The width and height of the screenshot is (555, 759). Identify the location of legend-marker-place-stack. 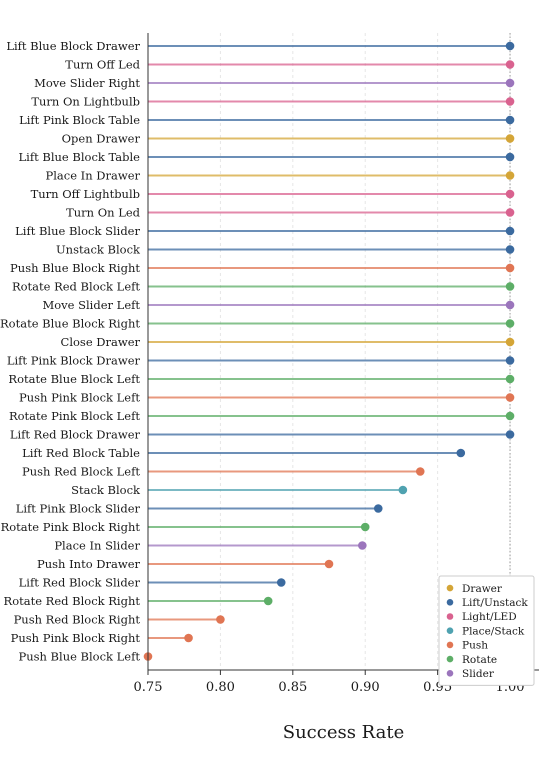
(450, 630).